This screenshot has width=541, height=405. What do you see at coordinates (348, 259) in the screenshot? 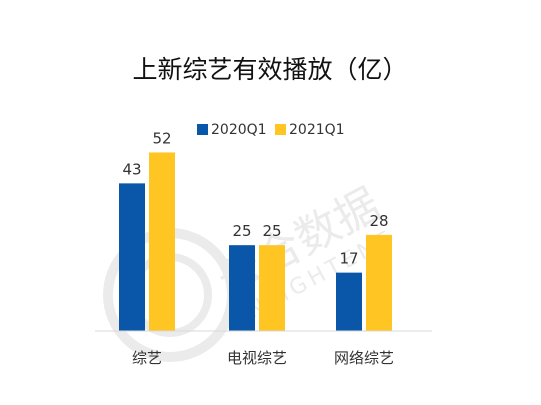
I see `data-label-2020q1-2: 17` at bounding box center [348, 259].